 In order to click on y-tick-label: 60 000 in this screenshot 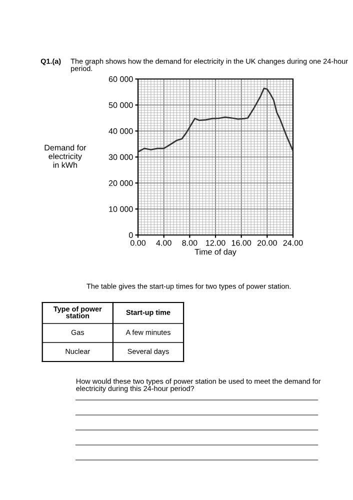, I will do `click(120, 79)`.